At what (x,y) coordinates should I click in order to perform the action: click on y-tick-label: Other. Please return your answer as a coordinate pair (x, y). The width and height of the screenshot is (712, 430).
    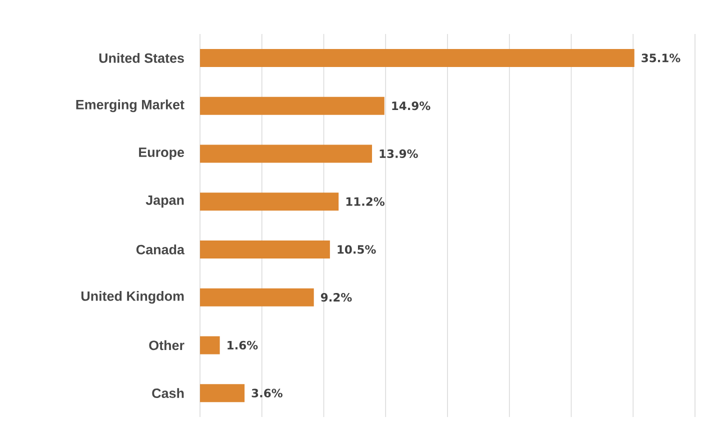
    Looking at the image, I should click on (166, 345).